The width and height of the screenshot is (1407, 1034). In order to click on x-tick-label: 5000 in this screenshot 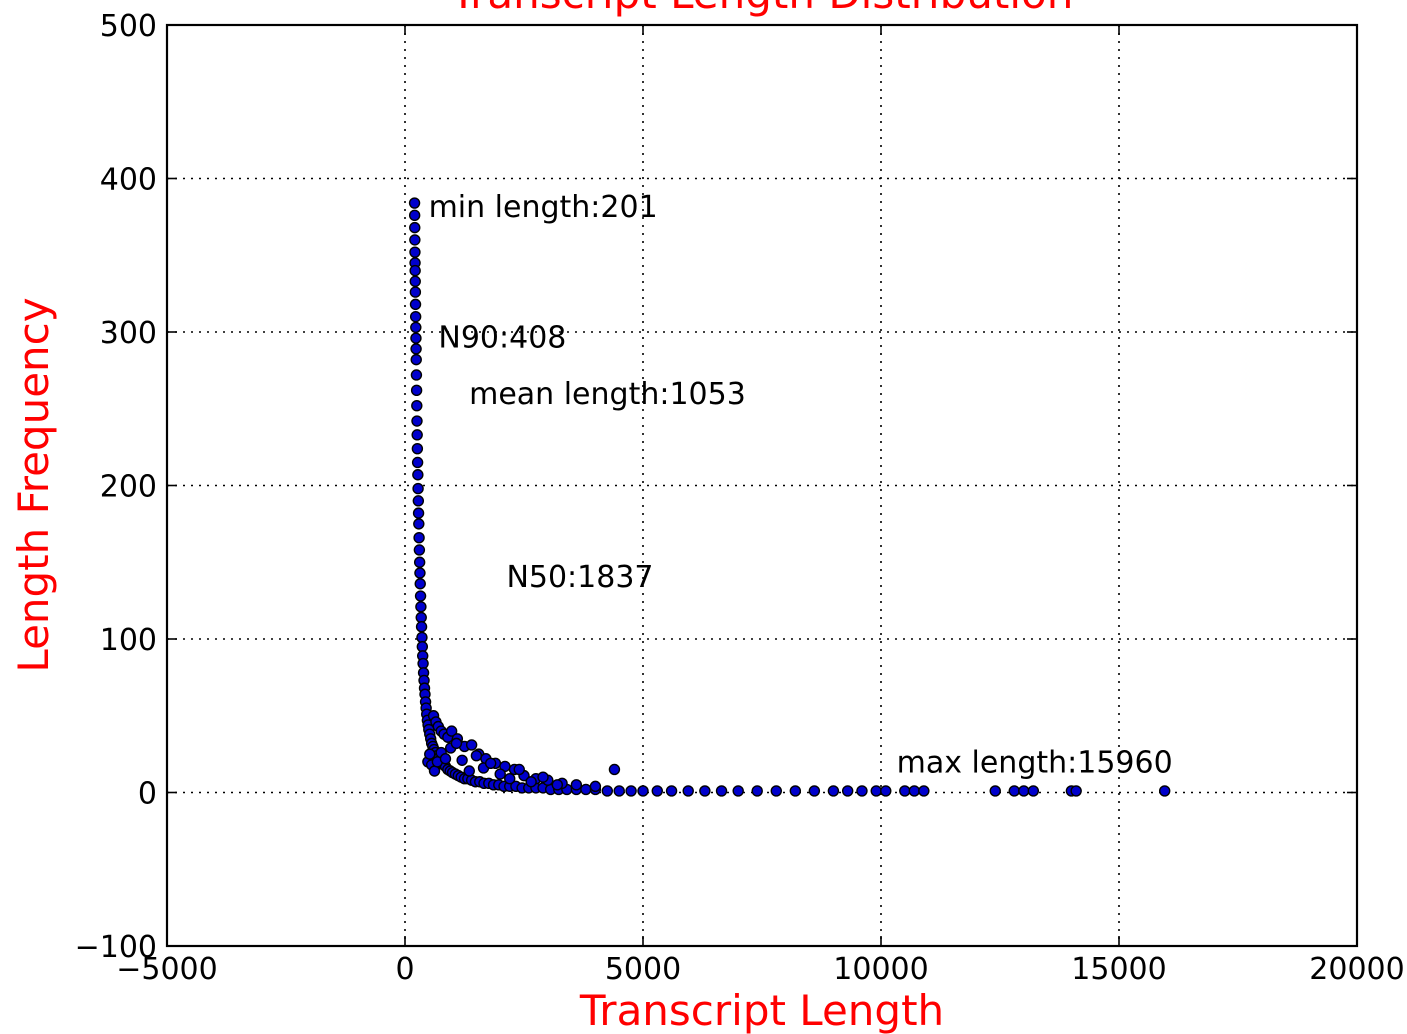, I will do `click(643, 969)`.